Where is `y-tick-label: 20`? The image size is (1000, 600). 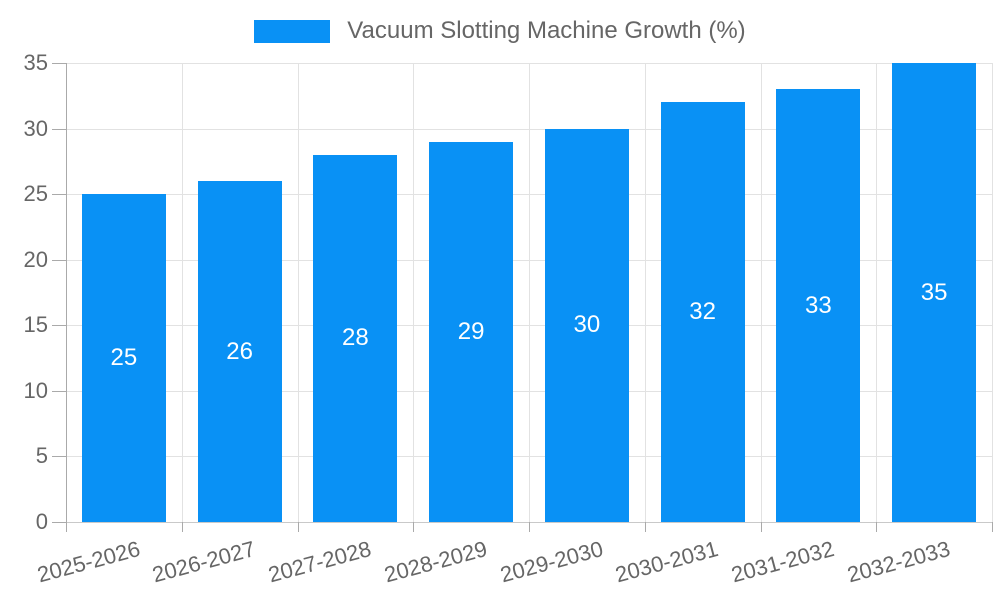
y-tick-label: 20 is located at coordinates (35, 259).